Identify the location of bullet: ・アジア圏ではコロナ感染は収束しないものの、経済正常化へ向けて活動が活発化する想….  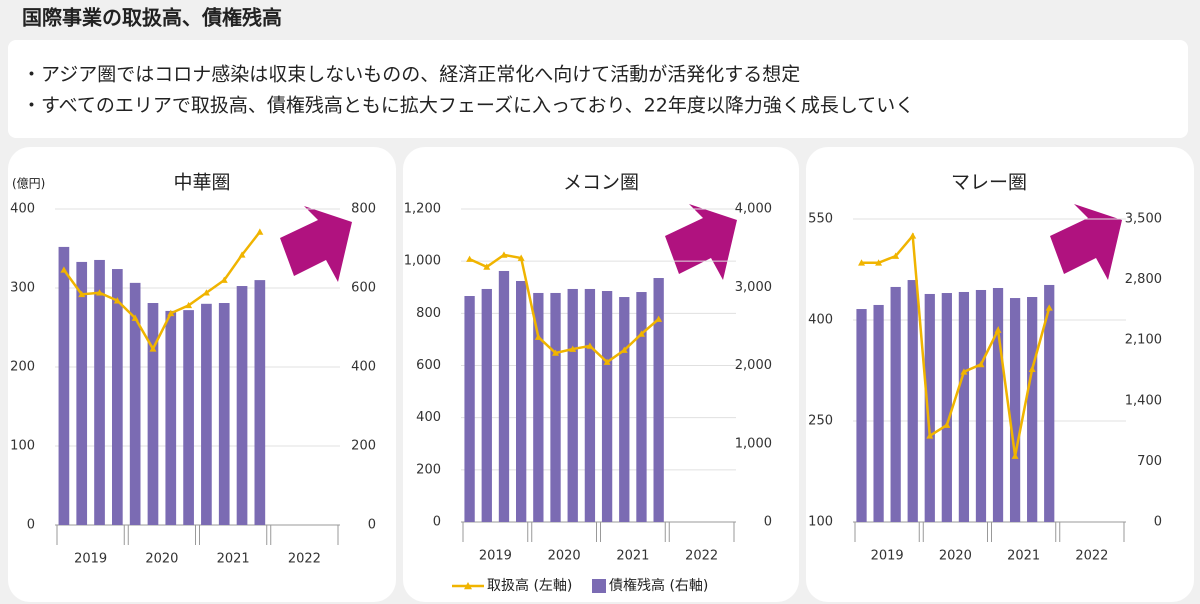
(411, 75).